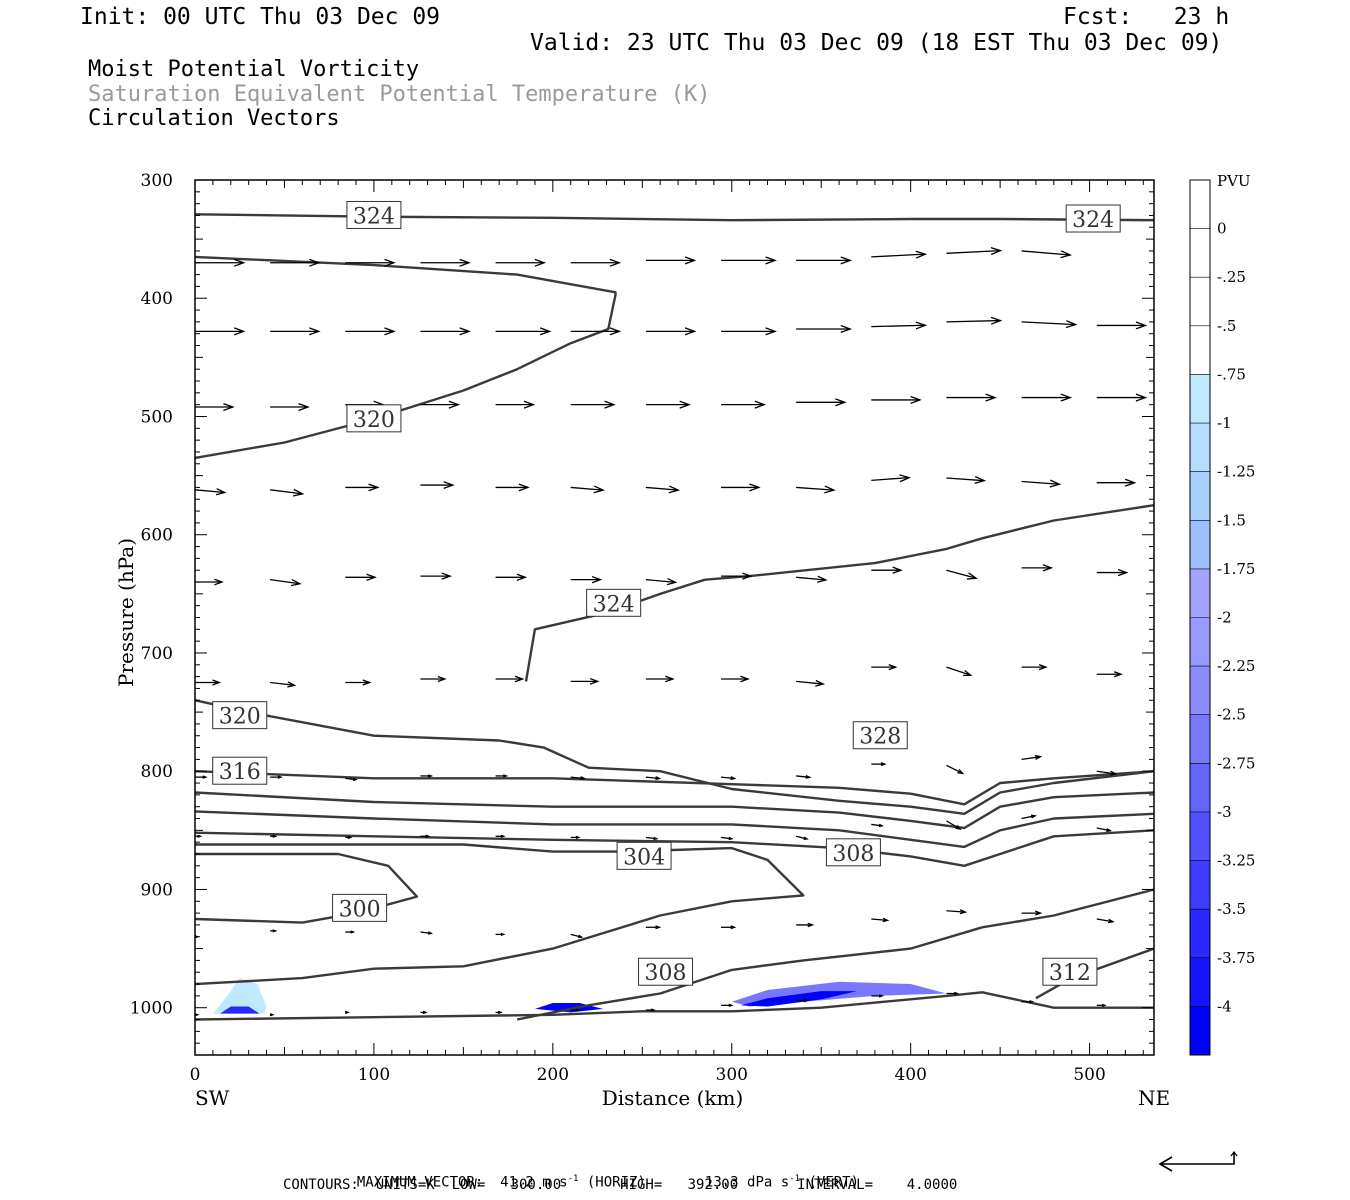  Describe the element at coordinates (732, 1075) in the screenshot. I see `x-tick-label: 300` at that location.